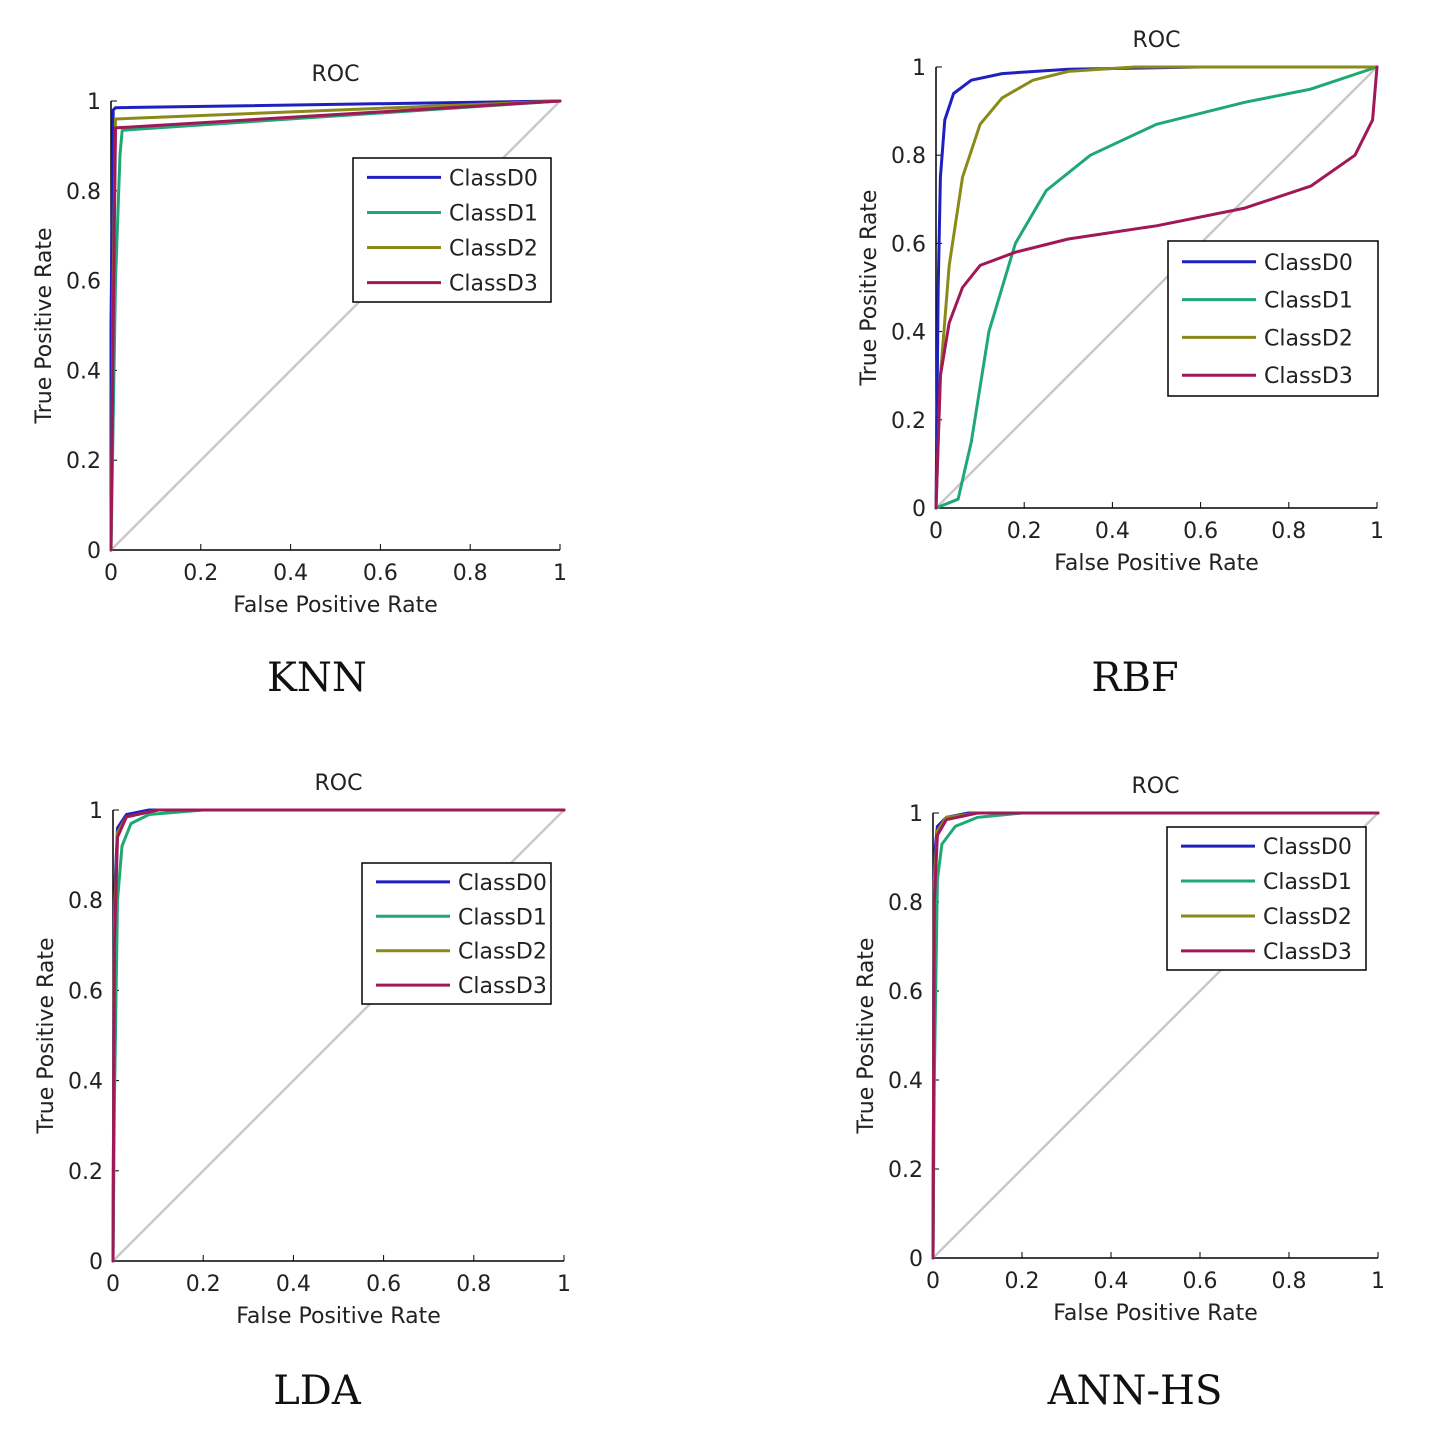  What do you see at coordinates (317, 678) in the screenshot?
I see `caption-knn: KNN` at bounding box center [317, 678].